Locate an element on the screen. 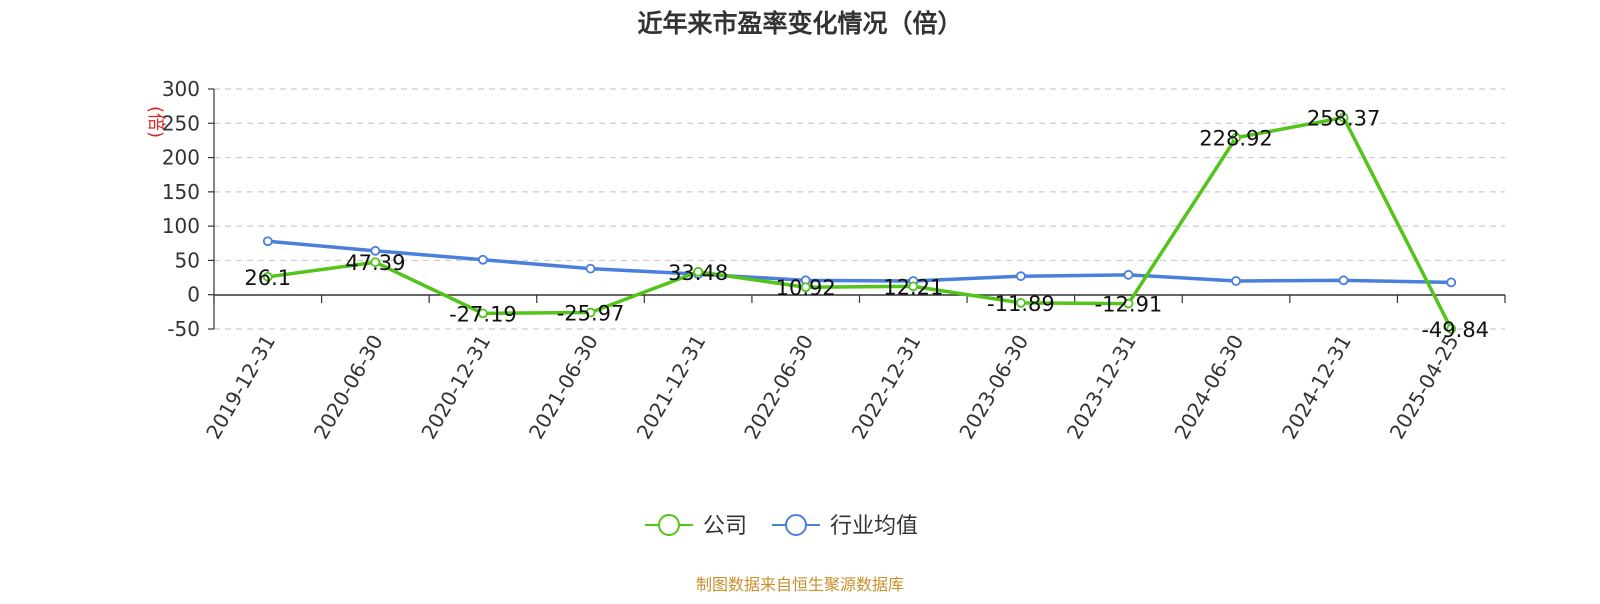 The image size is (1600, 604). data-label: 12.21 is located at coordinates (913, 287).